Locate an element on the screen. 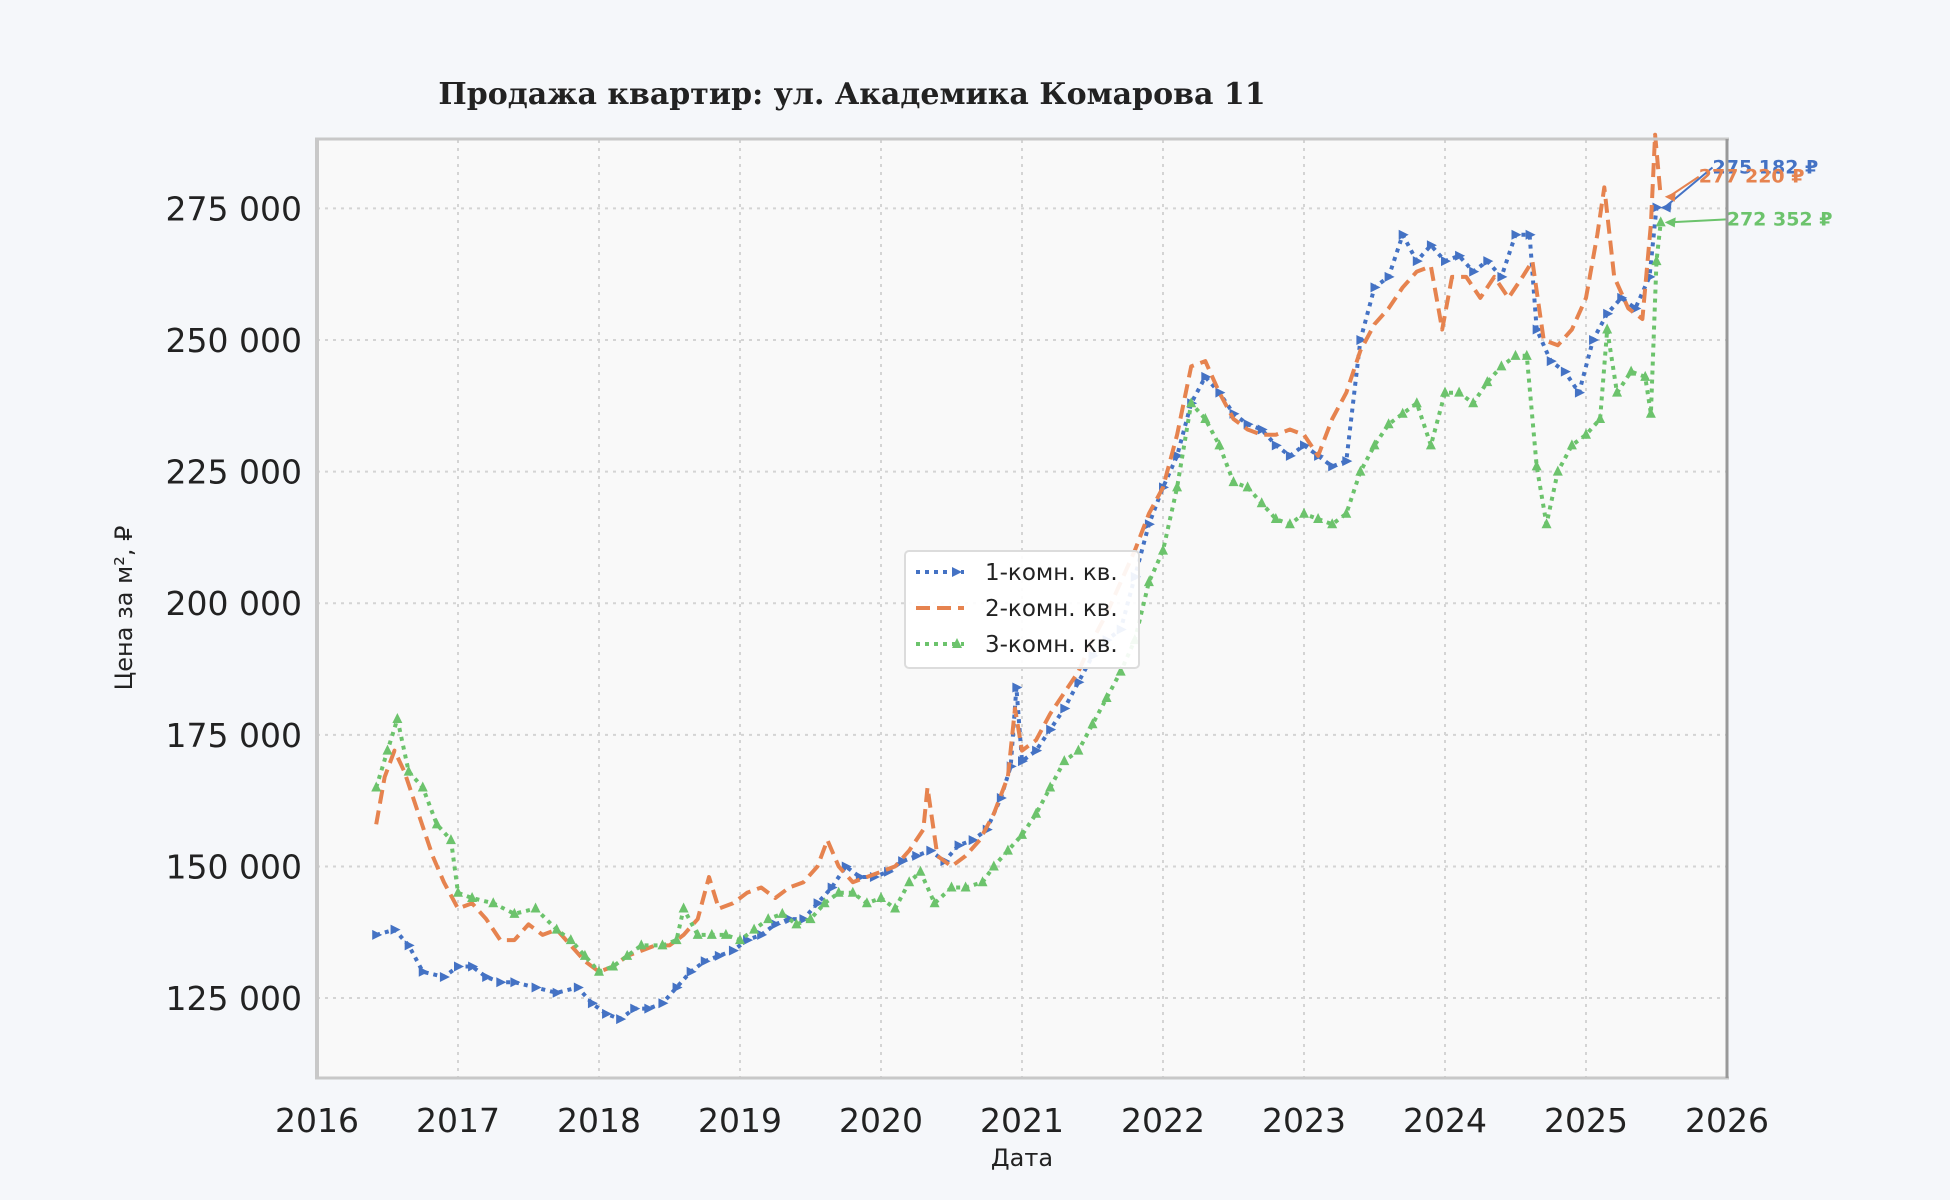  x-tick-label: 2017 is located at coordinates (458, 1120).